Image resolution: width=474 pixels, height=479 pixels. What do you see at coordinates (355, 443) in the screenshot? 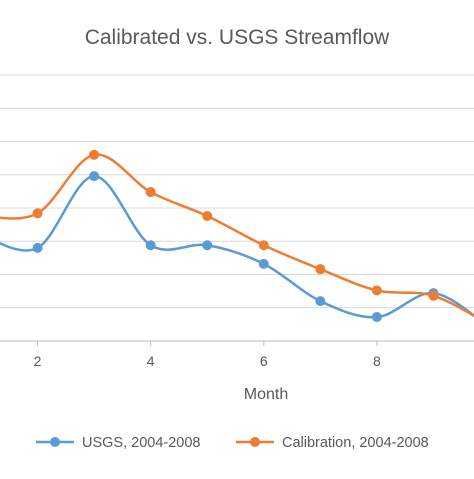
I see `legend-label: Calibration, 2004-2008` at bounding box center [355, 443].